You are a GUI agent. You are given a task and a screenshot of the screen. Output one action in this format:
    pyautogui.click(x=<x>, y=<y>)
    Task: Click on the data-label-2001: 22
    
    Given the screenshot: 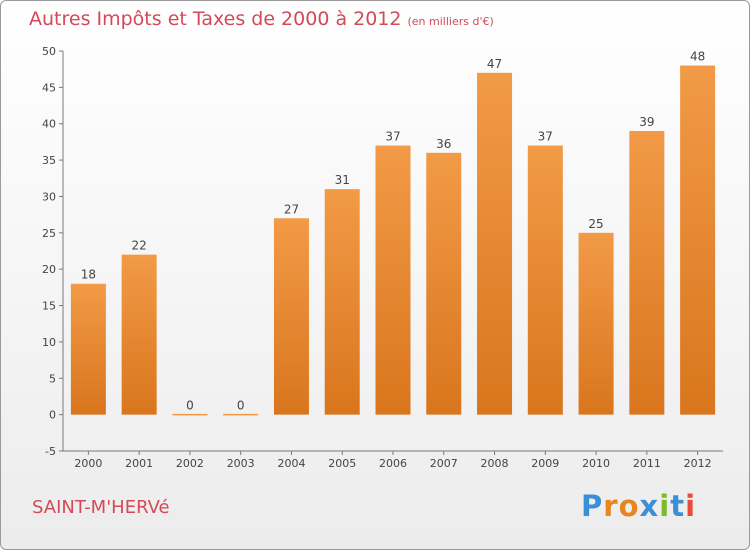 What is the action you would take?
    pyautogui.click(x=139, y=246)
    